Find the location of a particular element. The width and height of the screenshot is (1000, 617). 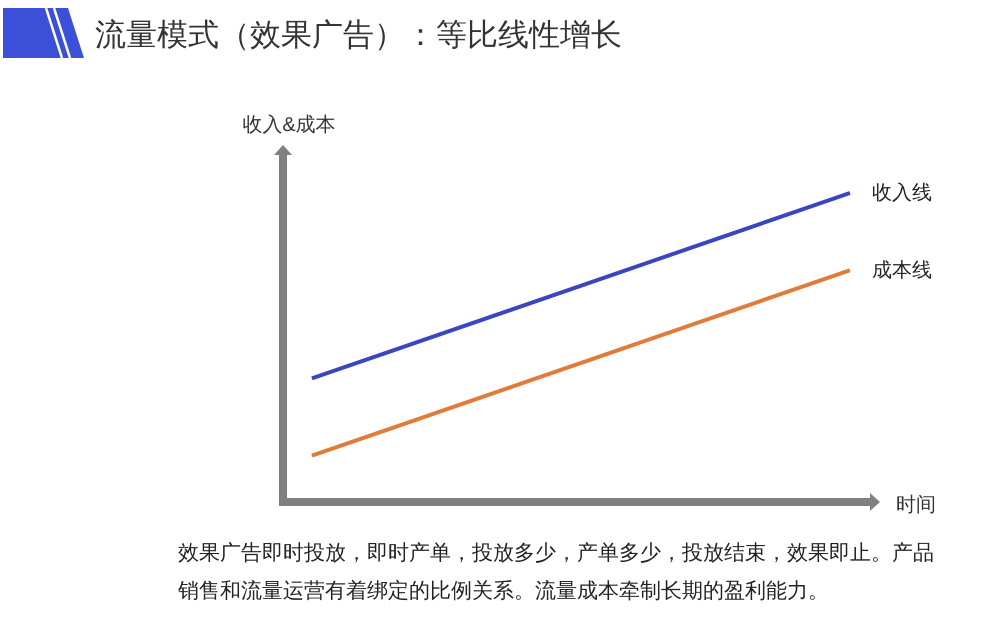

series-label: 收入线 is located at coordinates (902, 193).